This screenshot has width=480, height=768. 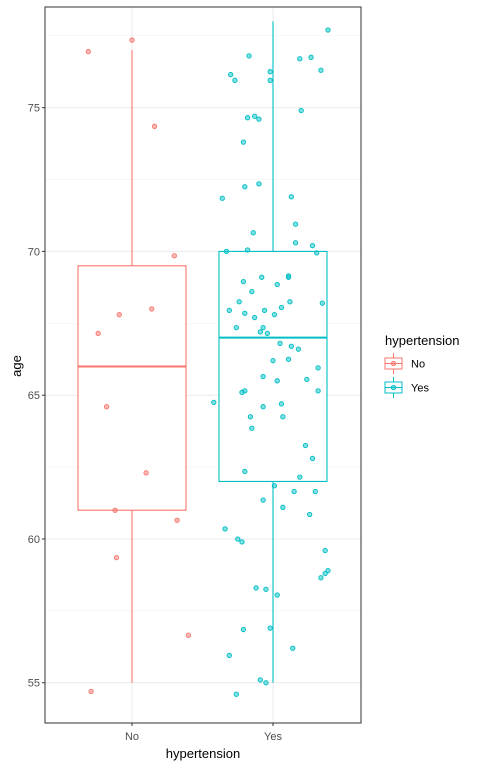 What do you see at coordinates (132, 388) in the screenshot?
I see `box-no` at bounding box center [132, 388].